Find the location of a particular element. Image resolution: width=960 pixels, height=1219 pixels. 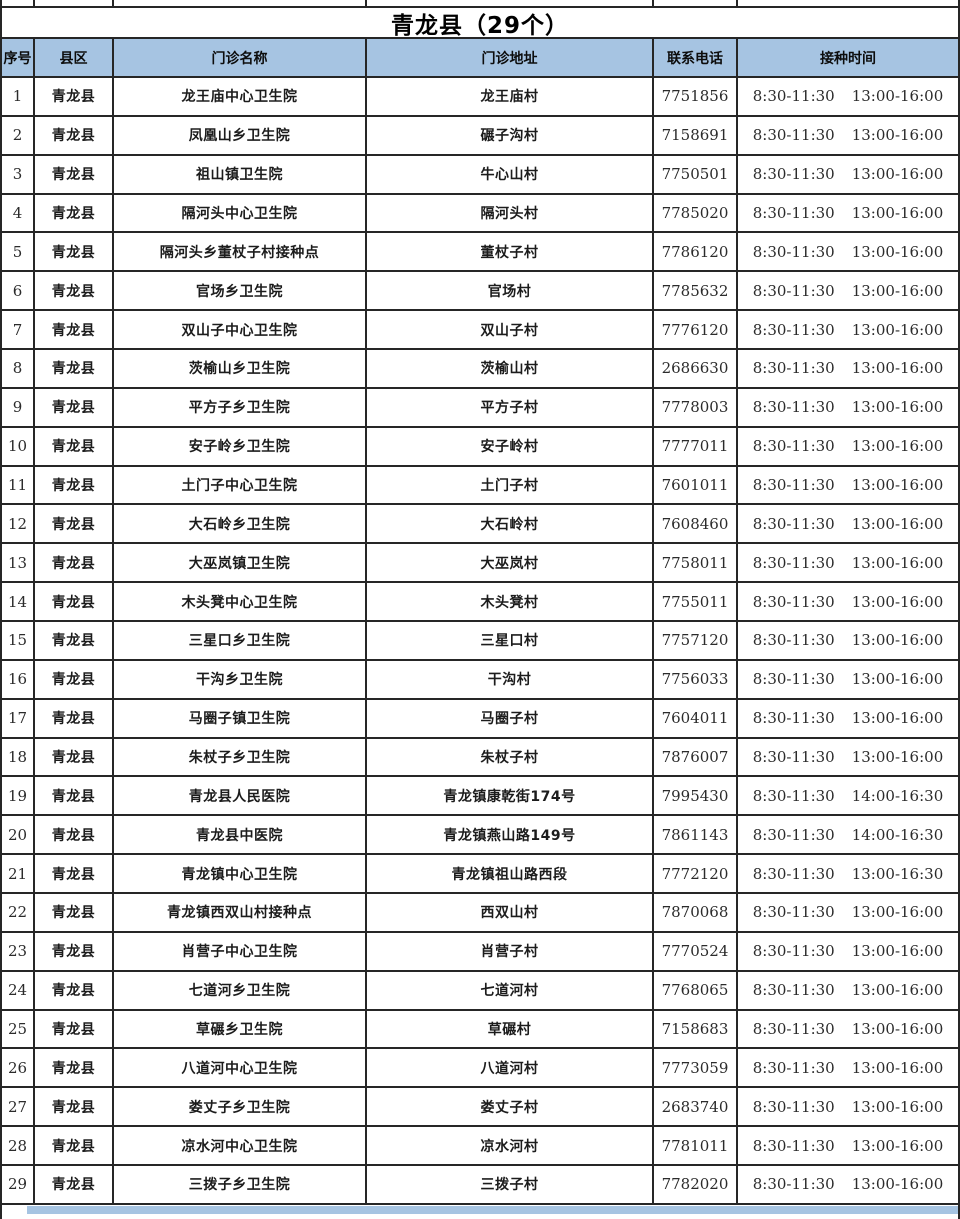

cell-phone: 7773059 is located at coordinates (696, 1068).